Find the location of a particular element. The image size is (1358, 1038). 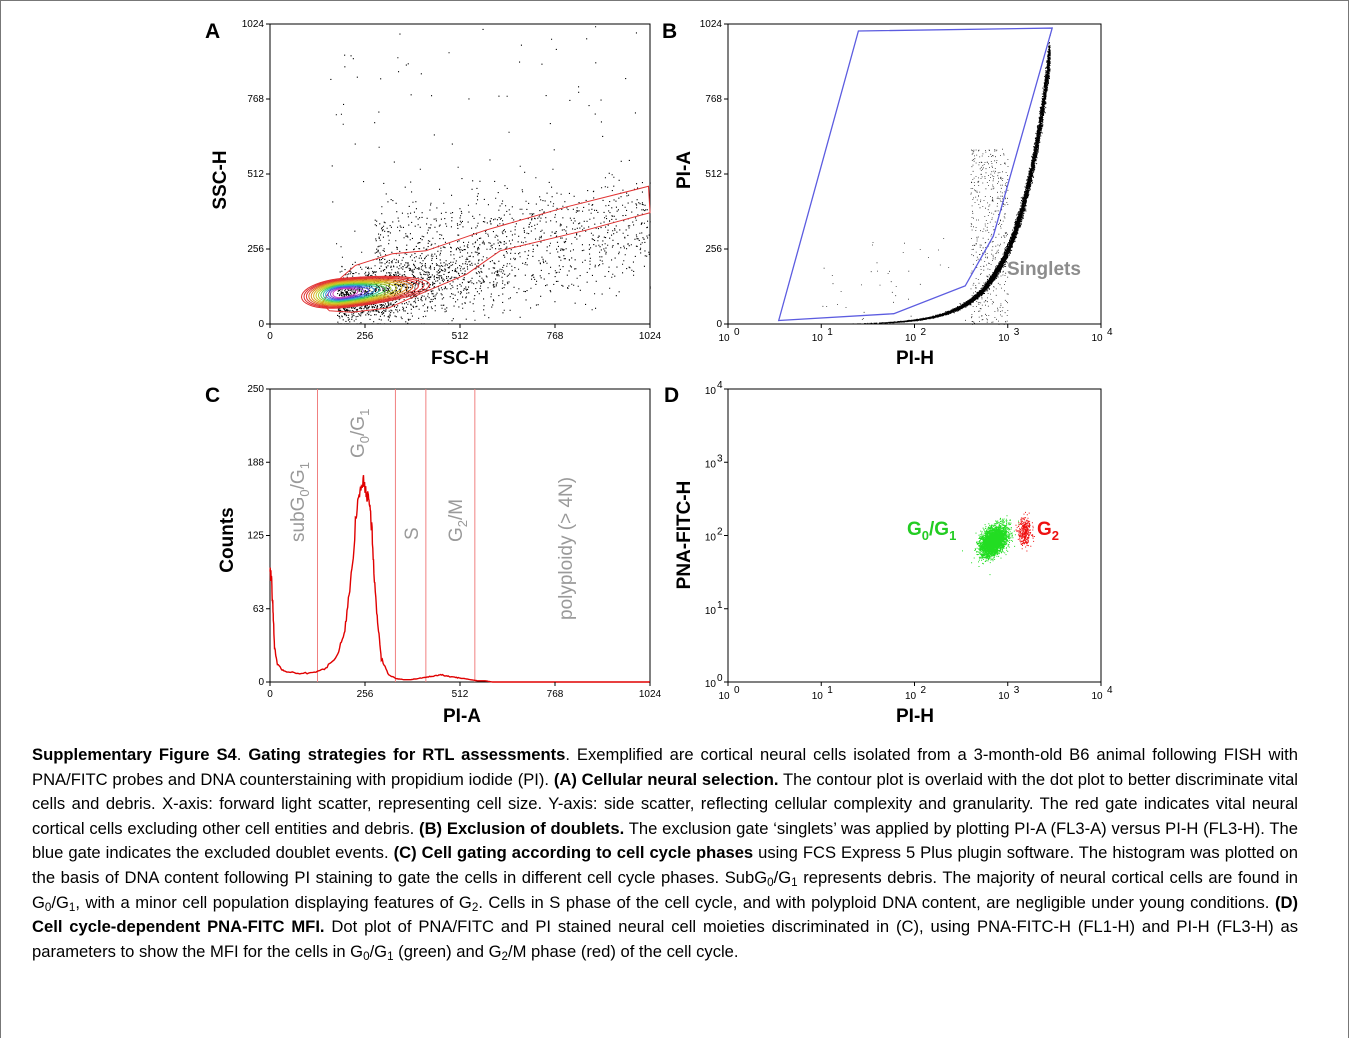

plot-b-y-tick-label: 1024 is located at coordinates (711, 24).